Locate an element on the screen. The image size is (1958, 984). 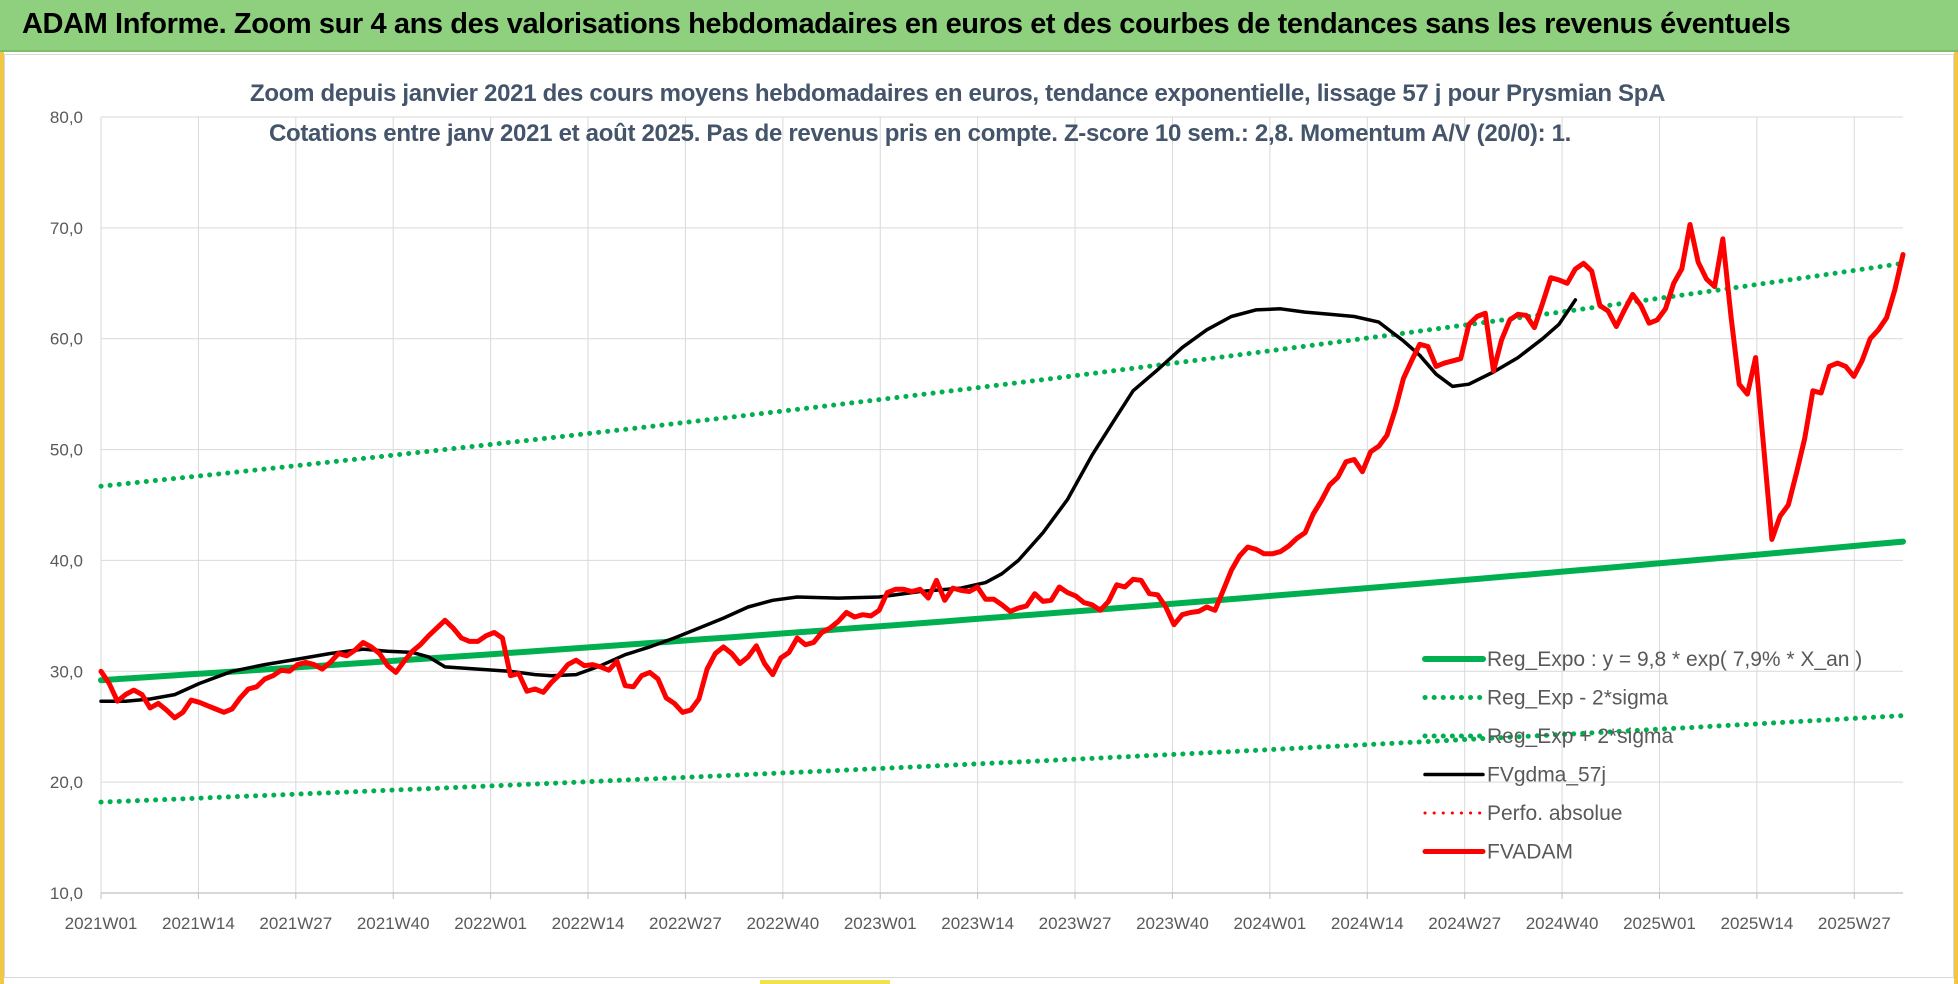
x-tick-label: 2022W01 is located at coordinates (490, 923).